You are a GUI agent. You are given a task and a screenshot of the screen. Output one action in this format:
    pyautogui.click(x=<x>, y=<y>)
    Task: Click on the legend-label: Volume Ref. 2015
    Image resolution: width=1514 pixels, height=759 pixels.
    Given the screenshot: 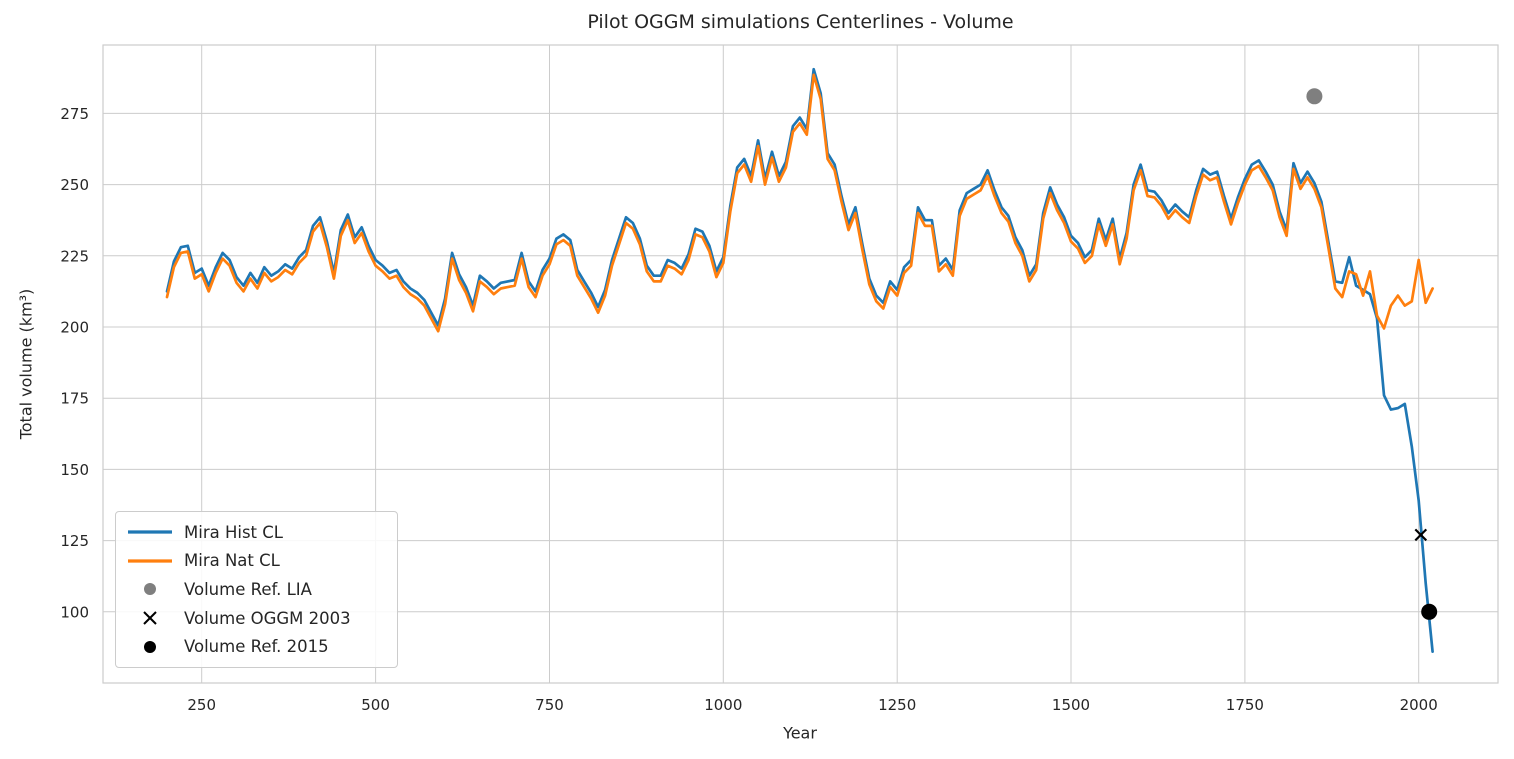 What is the action you would take?
    pyautogui.click(x=256, y=647)
    